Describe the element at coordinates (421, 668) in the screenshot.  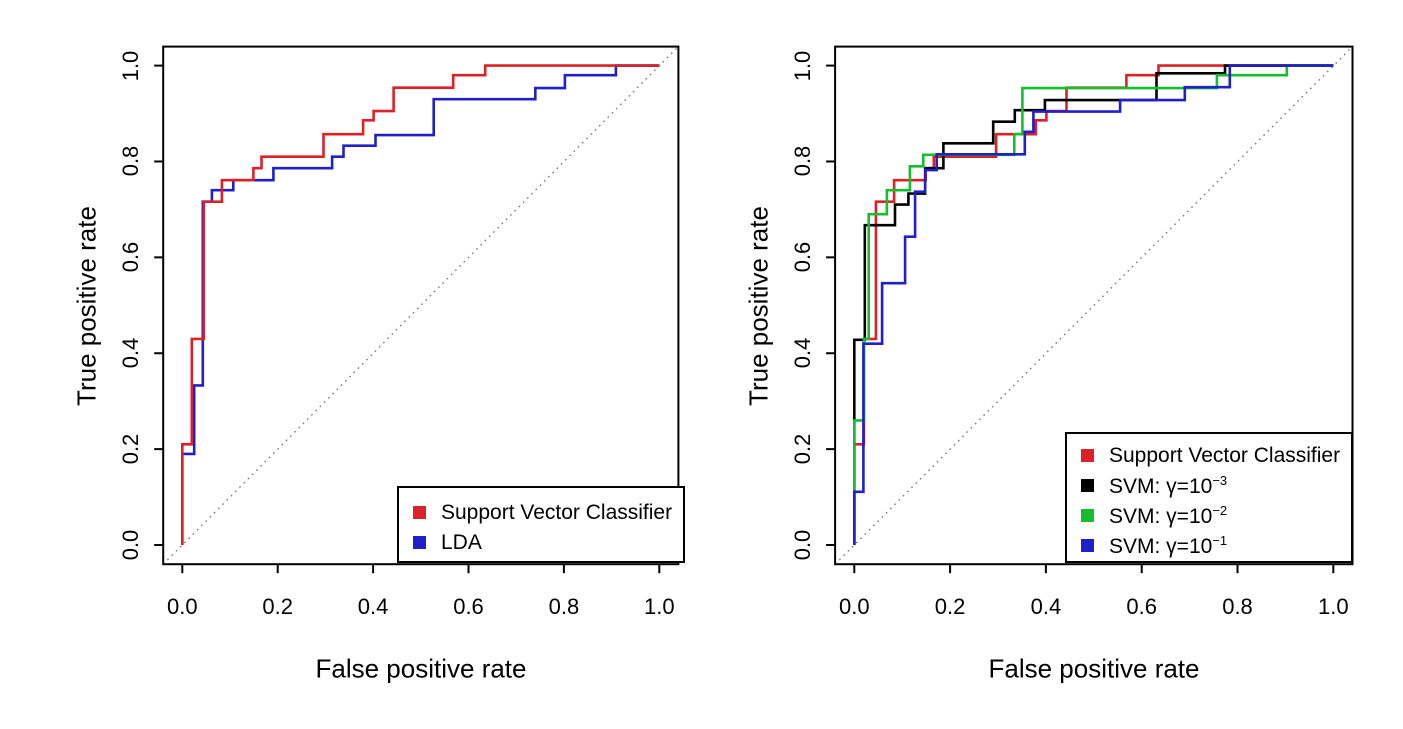
I see `x-axis-title-left: False positive rate` at that location.